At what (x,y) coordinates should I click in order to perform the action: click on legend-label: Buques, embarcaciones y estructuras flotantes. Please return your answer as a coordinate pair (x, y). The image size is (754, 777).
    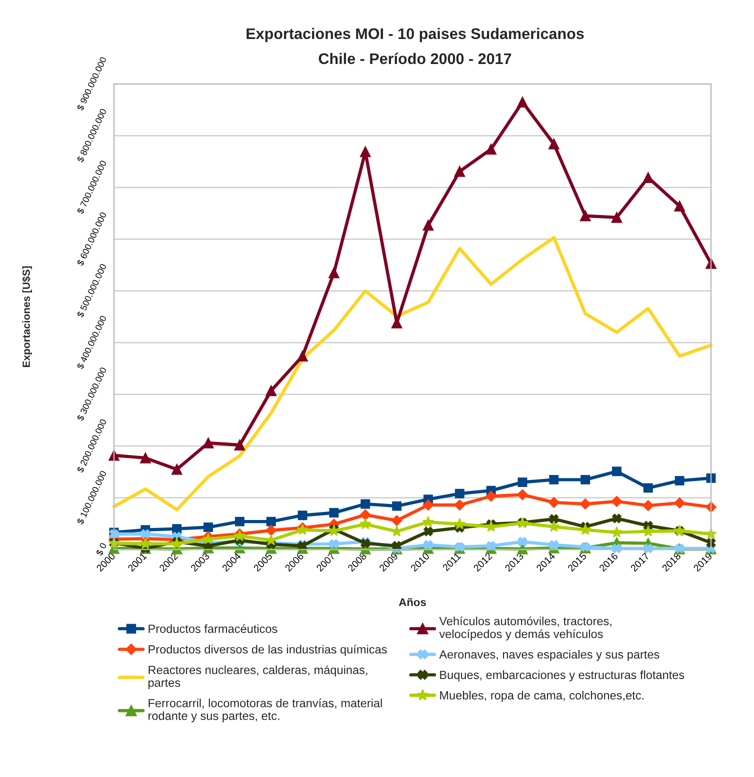
    Looking at the image, I should click on (562, 676).